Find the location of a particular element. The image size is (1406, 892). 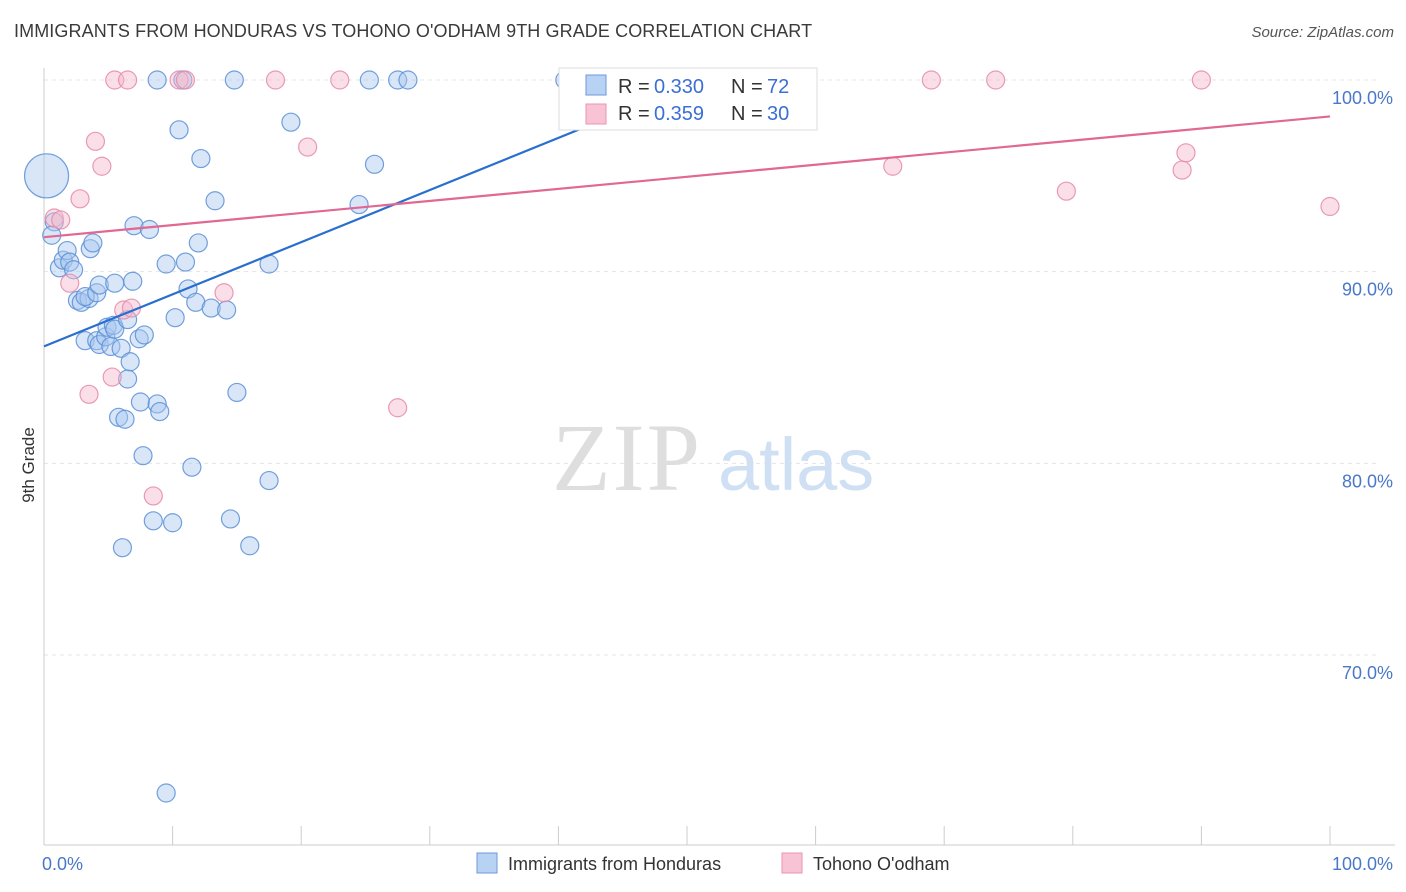

legend-honduras-swatch is located at coordinates (487, 863).